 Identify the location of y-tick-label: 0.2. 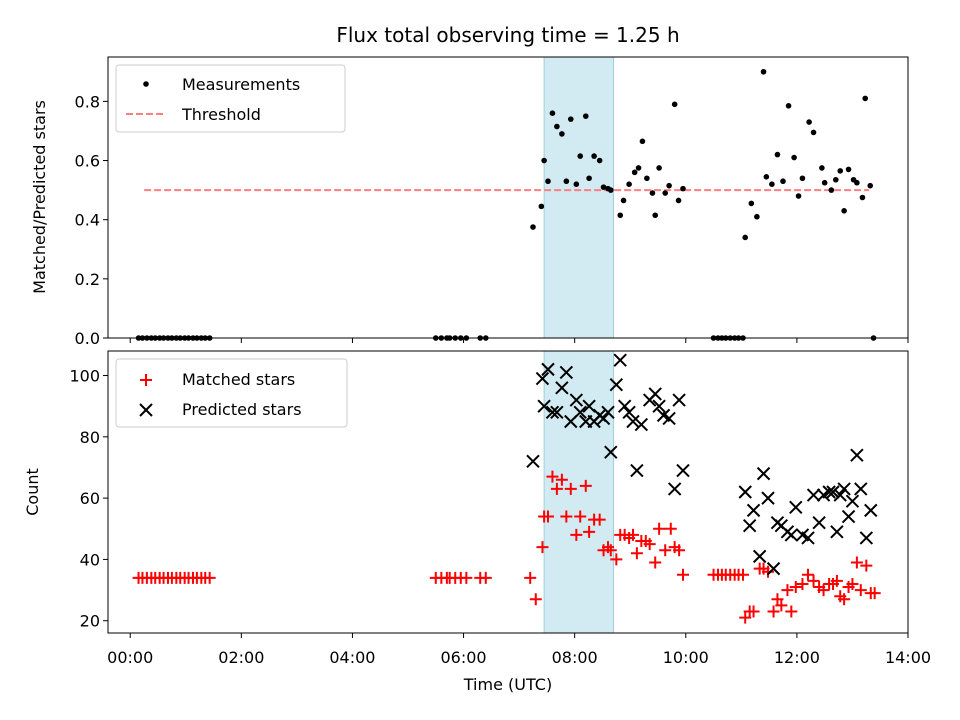
(87, 279).